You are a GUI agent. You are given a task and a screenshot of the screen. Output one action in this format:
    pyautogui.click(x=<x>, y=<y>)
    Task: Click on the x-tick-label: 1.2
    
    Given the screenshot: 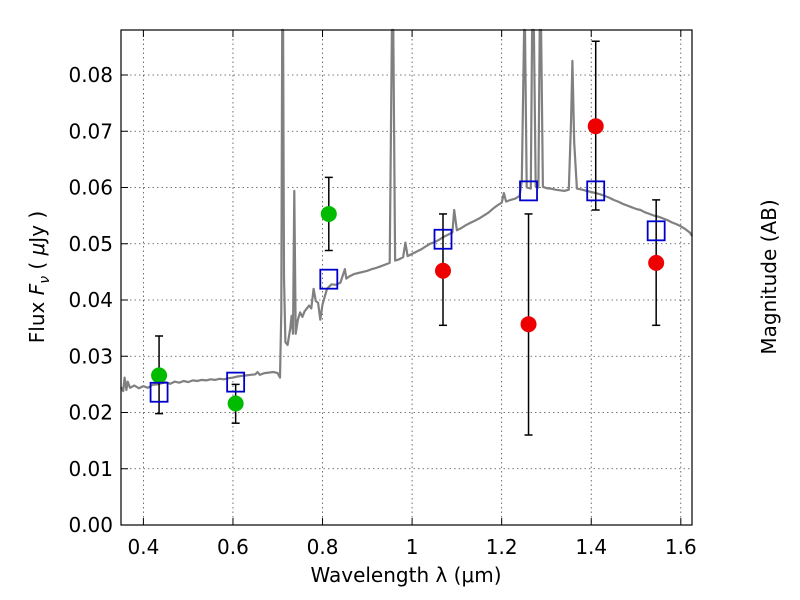 What is the action you would take?
    pyautogui.click(x=502, y=547)
    